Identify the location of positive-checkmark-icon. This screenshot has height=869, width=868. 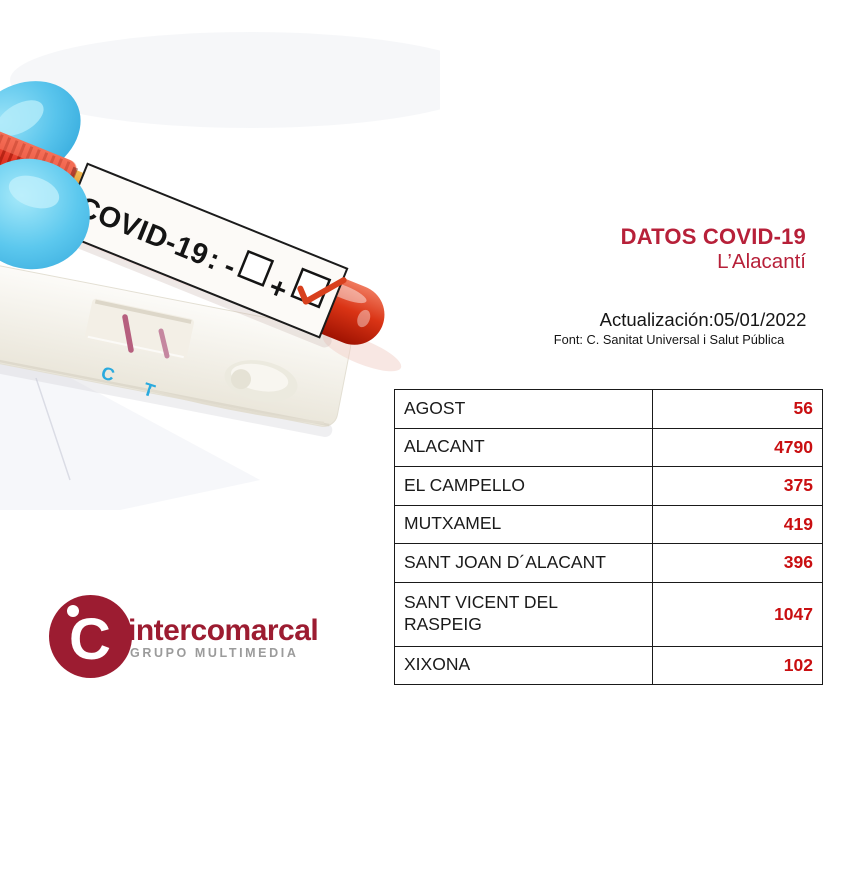
(322, 291).